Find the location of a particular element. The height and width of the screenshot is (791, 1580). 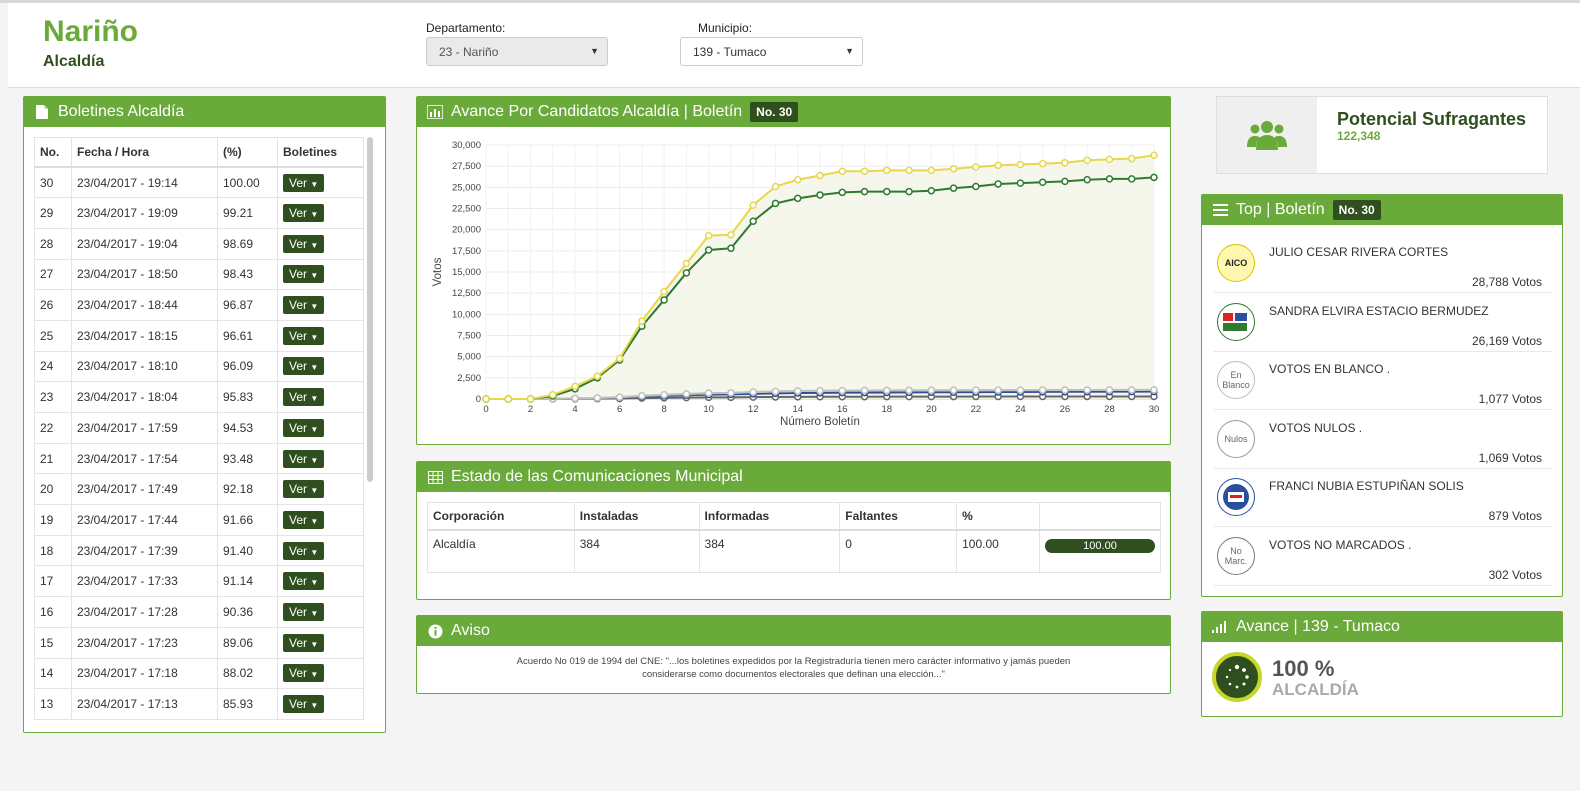

cell-fecha: 23/04/2017 - 17:44 is located at coordinates (144, 520).